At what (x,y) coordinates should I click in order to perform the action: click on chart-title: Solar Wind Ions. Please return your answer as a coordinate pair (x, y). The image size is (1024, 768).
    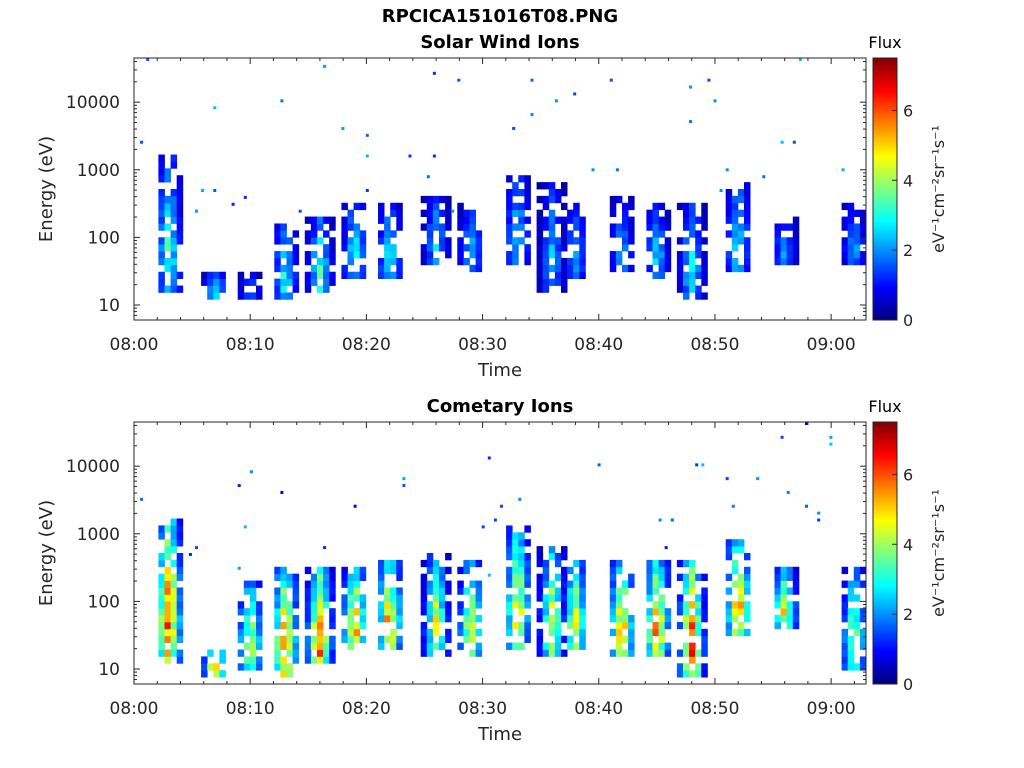
    Looking at the image, I should click on (499, 42).